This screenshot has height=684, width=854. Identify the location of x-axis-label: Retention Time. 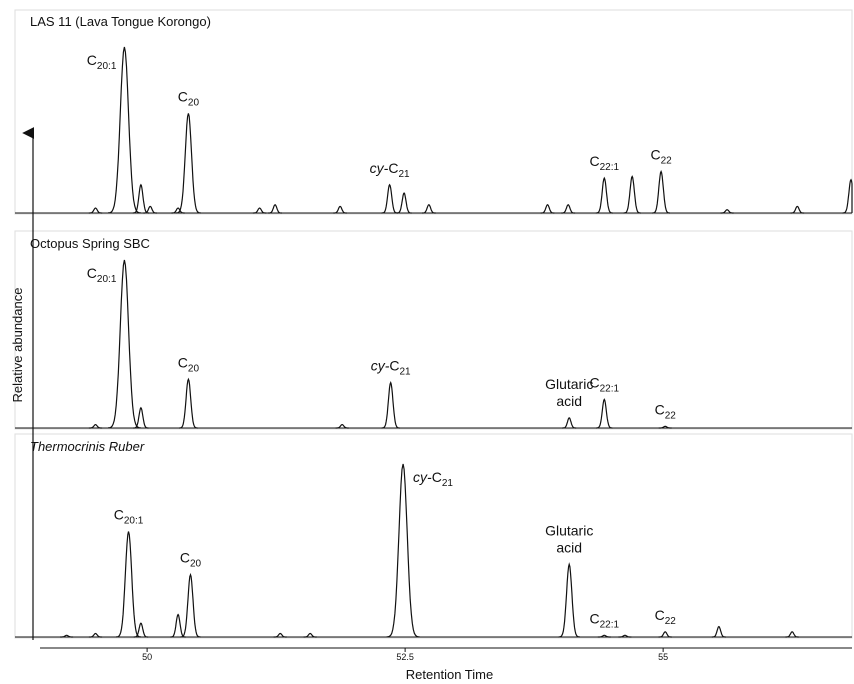
(449, 674).